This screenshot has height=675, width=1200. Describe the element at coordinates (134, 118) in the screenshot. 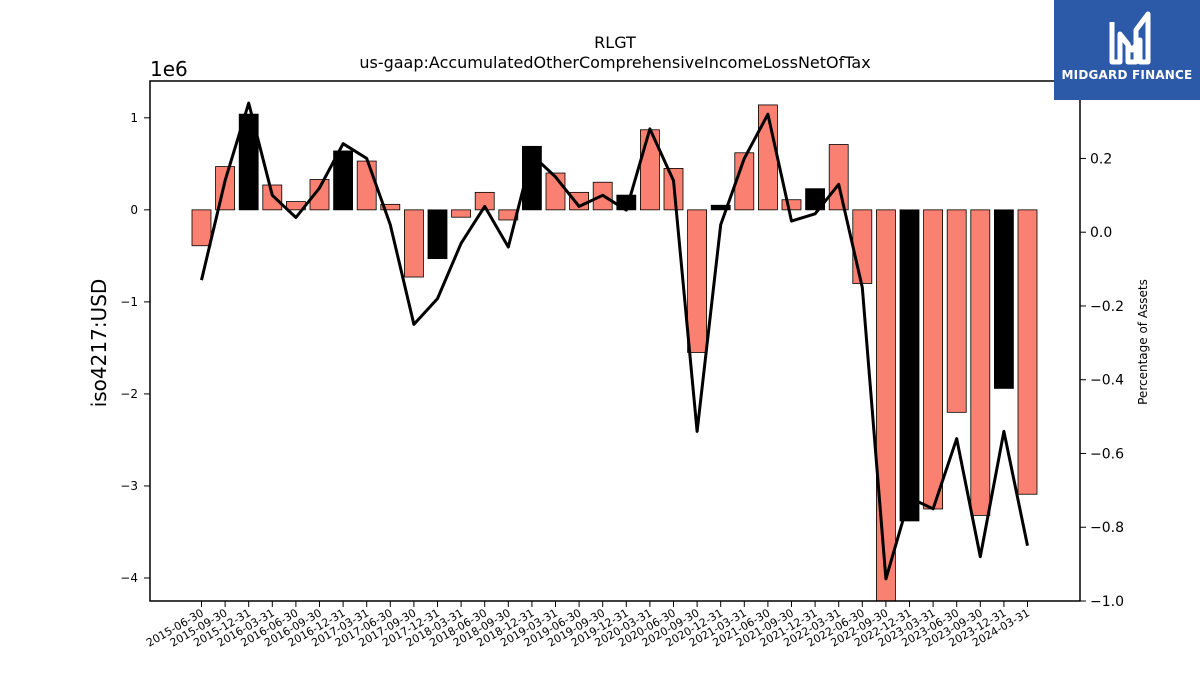

I see `y-tick-label: 1` at that location.